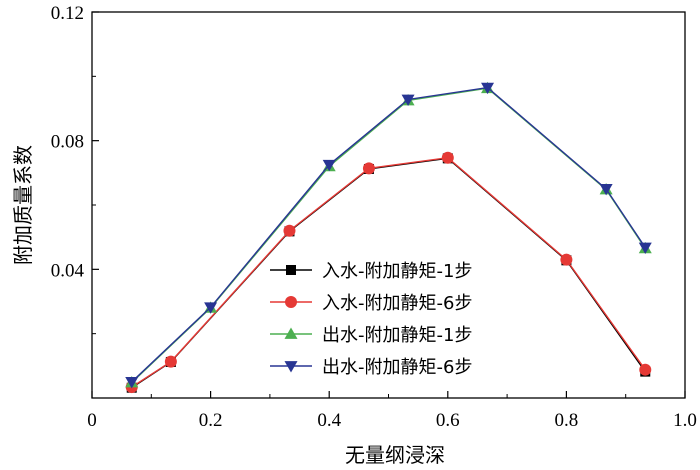 The image size is (700, 470). I want to click on legend-label: 入水-附加静矩-1步, so click(397, 271).